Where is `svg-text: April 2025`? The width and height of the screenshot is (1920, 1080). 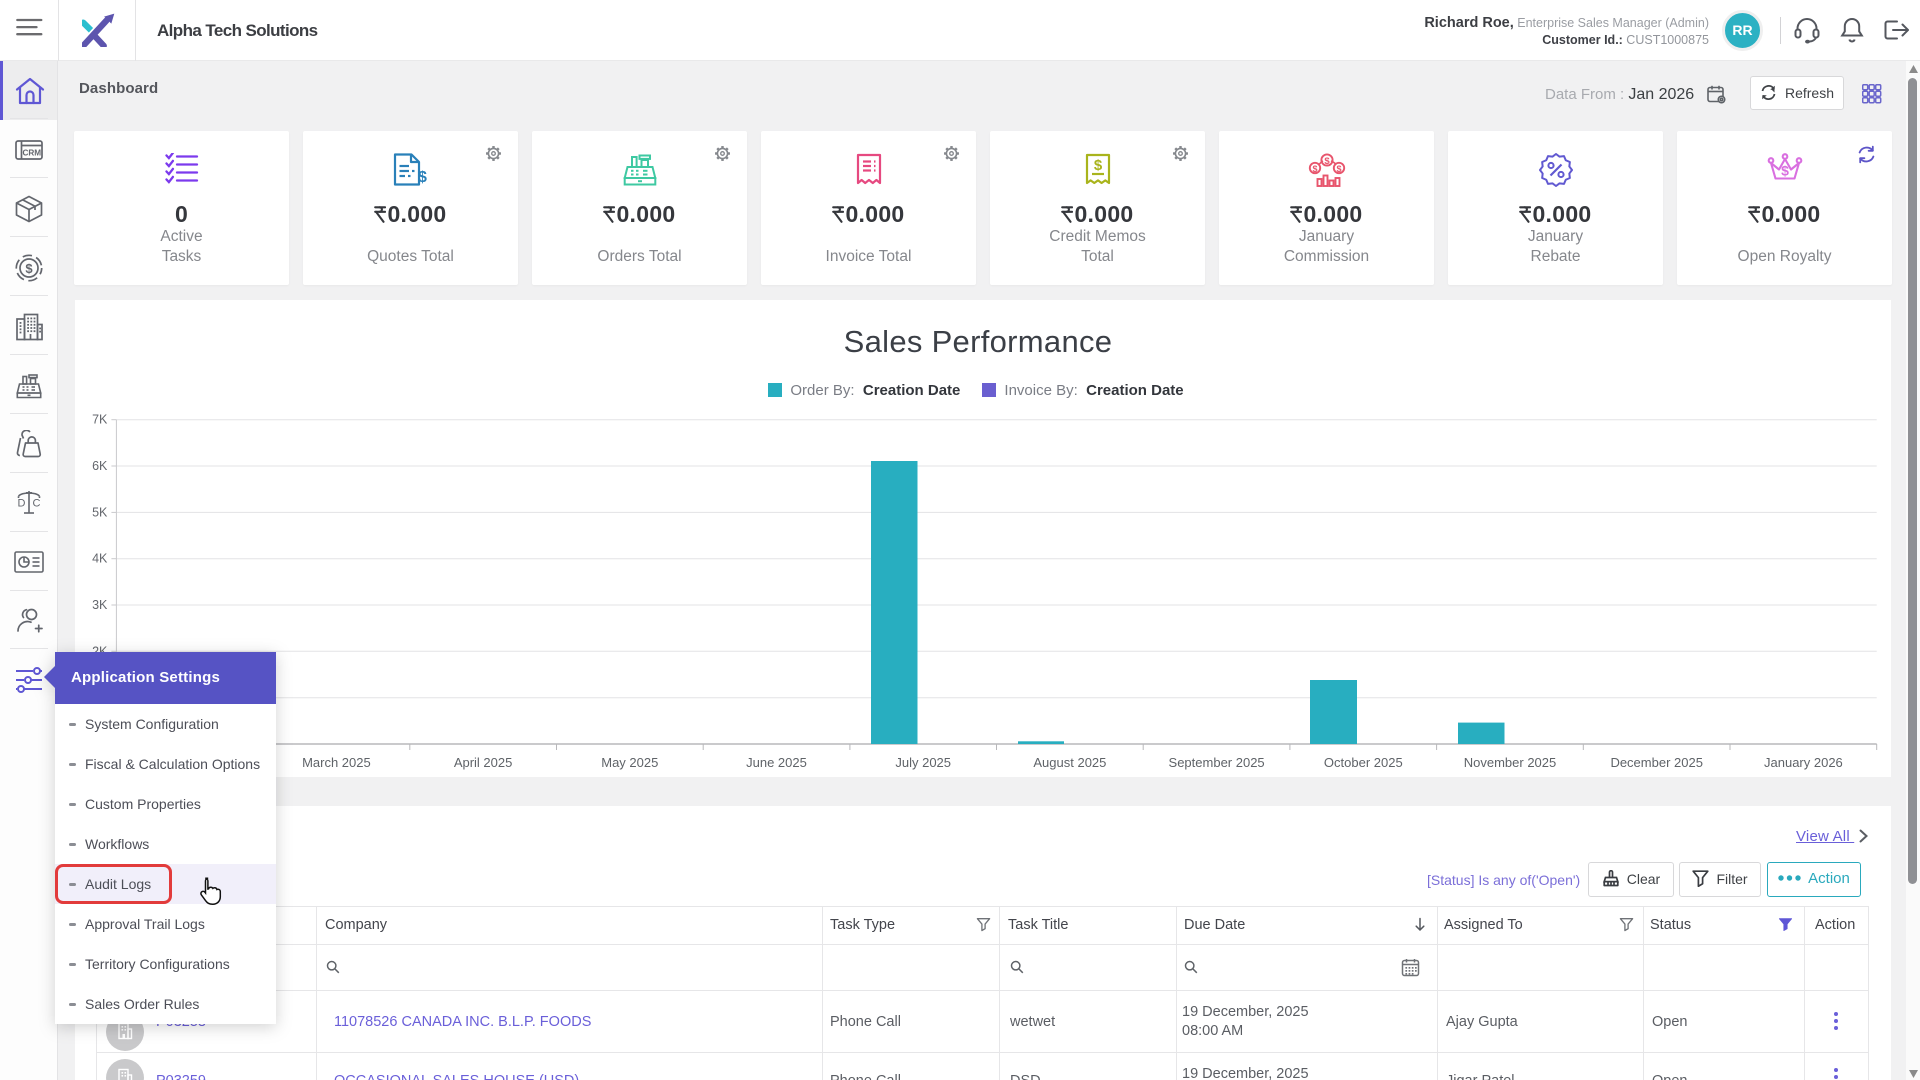
svg-text: April 2025 is located at coordinates (483, 762).